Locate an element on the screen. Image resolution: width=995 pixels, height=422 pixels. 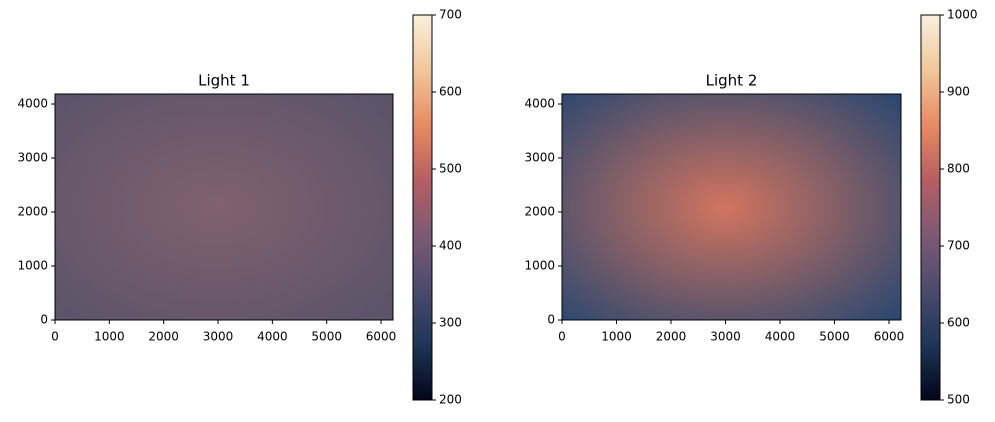
plot-title: Light 2 is located at coordinates (732, 81).